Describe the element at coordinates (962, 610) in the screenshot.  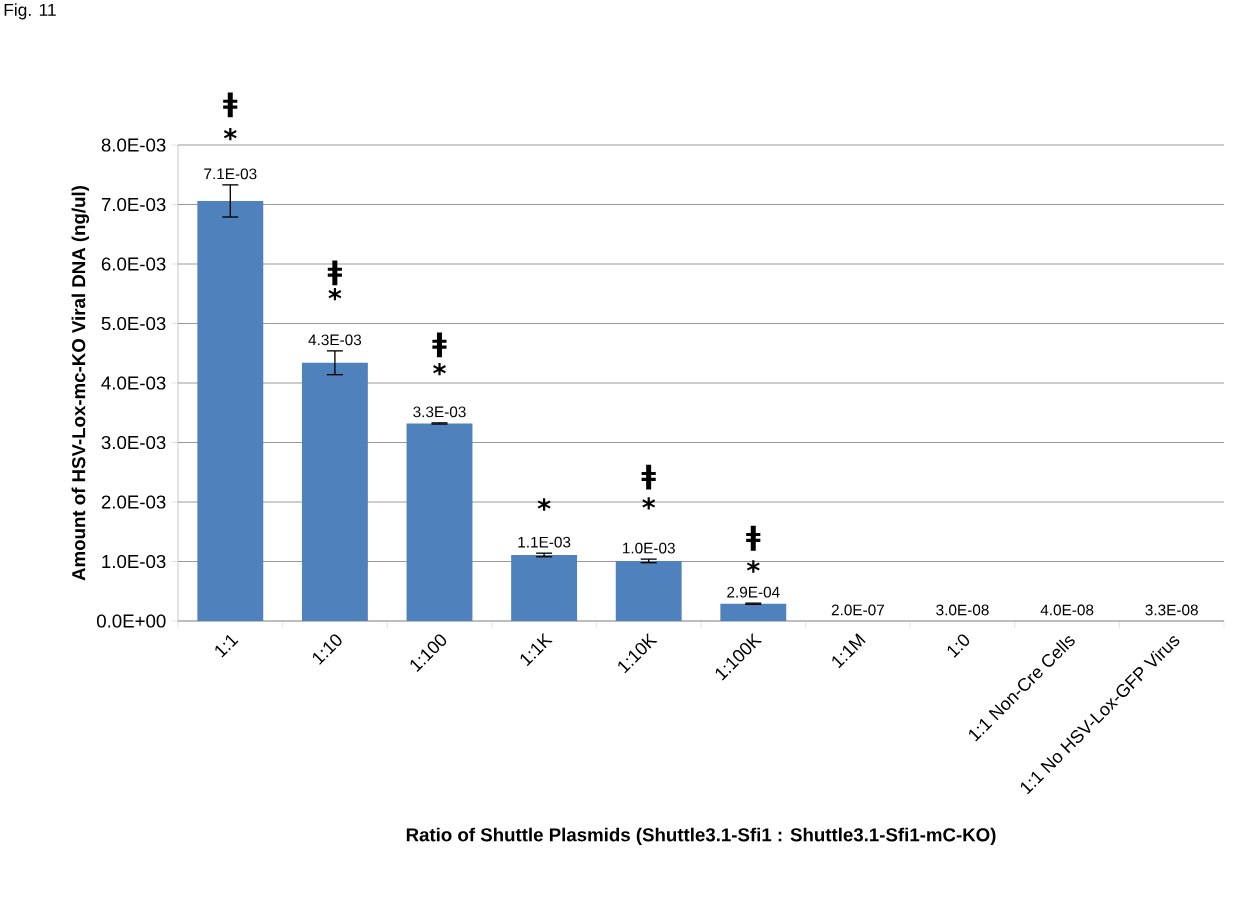
I see `data-label: 3.0E-08` at that location.